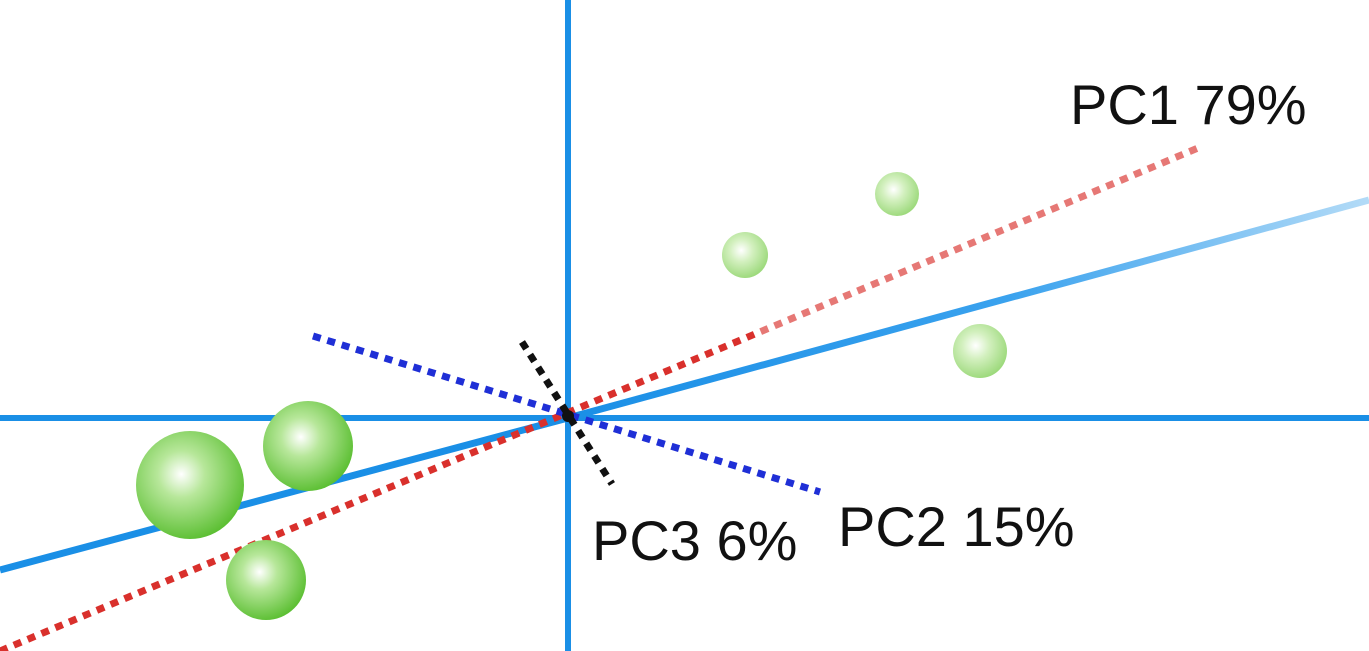 Image resolution: width=1369 pixels, height=651 pixels. I want to click on pc3-line, so click(567, 413).